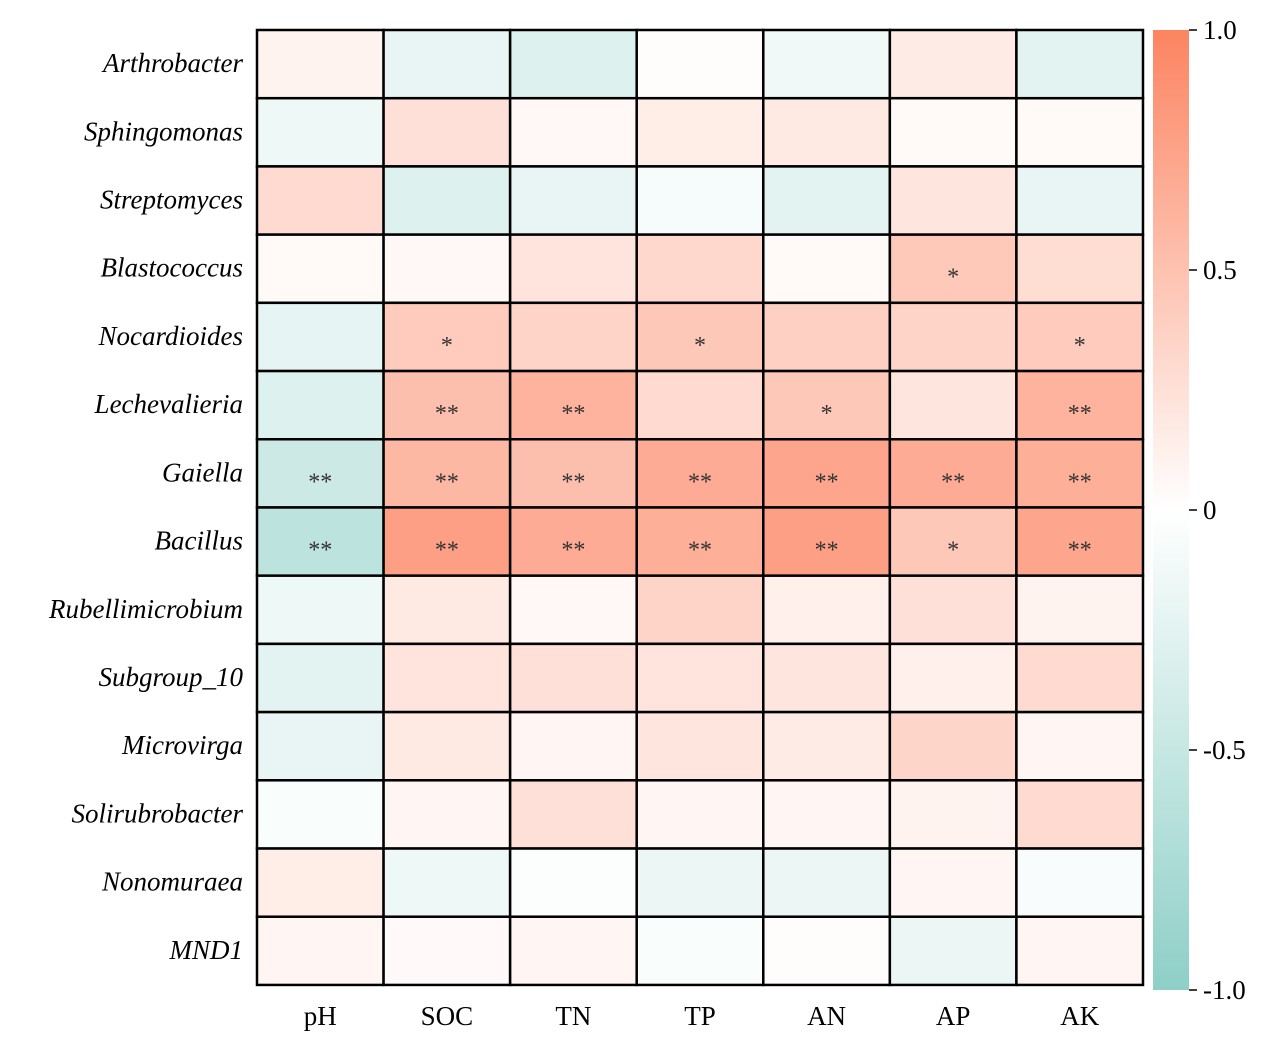  Describe the element at coordinates (206, 950) in the screenshot. I see `row-label: MND1` at that location.